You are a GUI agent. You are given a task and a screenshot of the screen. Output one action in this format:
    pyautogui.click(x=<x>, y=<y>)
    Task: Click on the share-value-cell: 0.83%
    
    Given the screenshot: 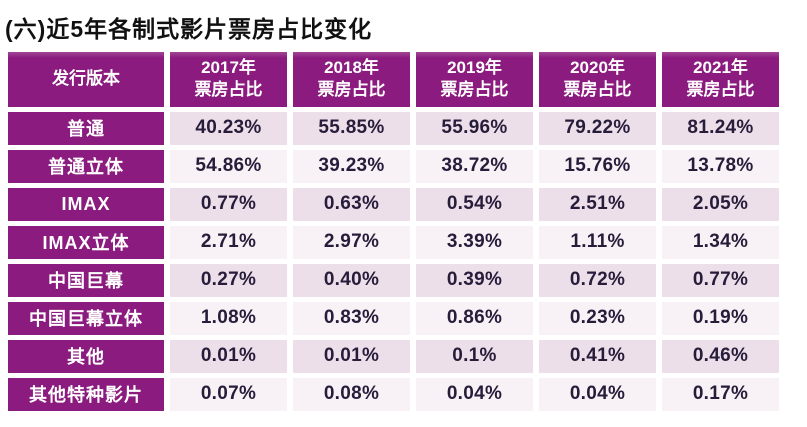 What is the action you would take?
    pyautogui.click(x=351, y=318)
    